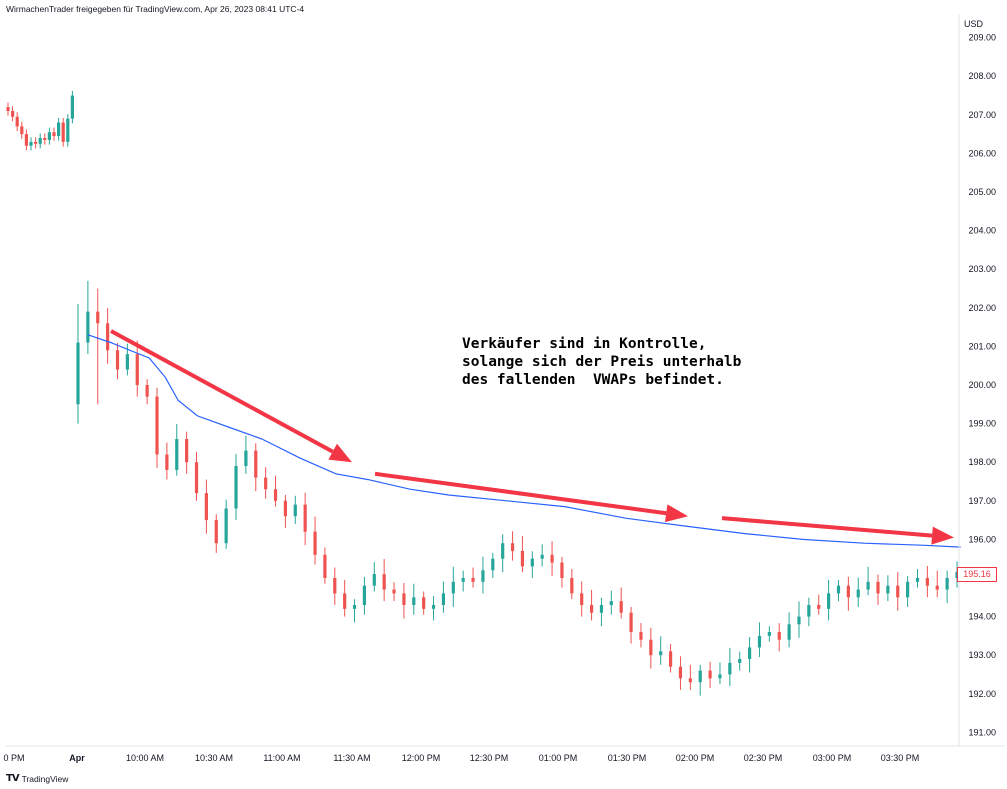 The height and width of the screenshot is (789, 1007). Describe the element at coordinates (145, 758) in the screenshot. I see `x-tick-label: 10:00 AM` at that location.